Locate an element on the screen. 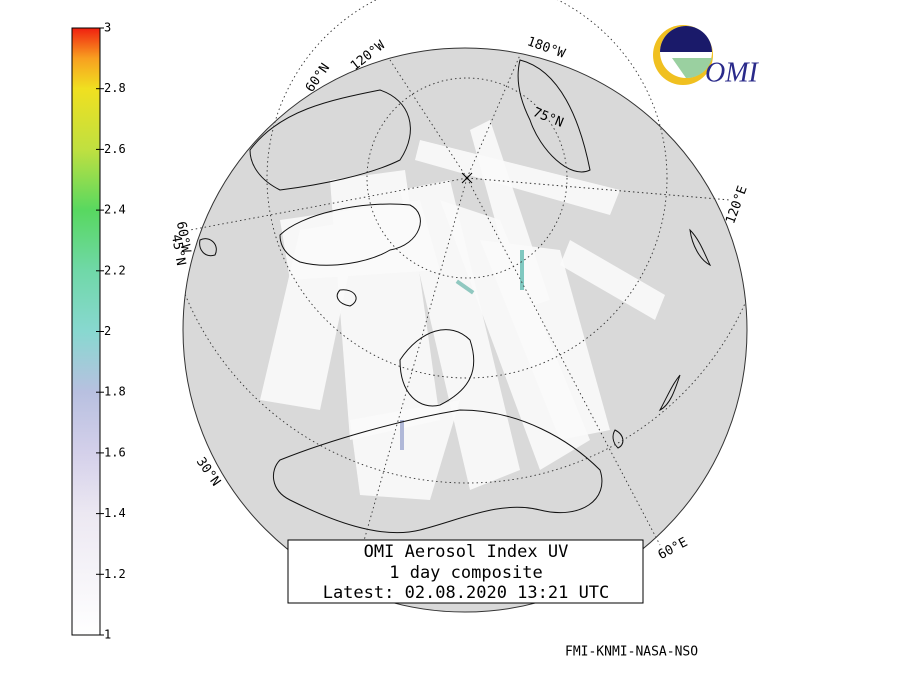 The height and width of the screenshot is (690, 900). colorbar-tick-label: 2.6 is located at coordinates (115, 149).